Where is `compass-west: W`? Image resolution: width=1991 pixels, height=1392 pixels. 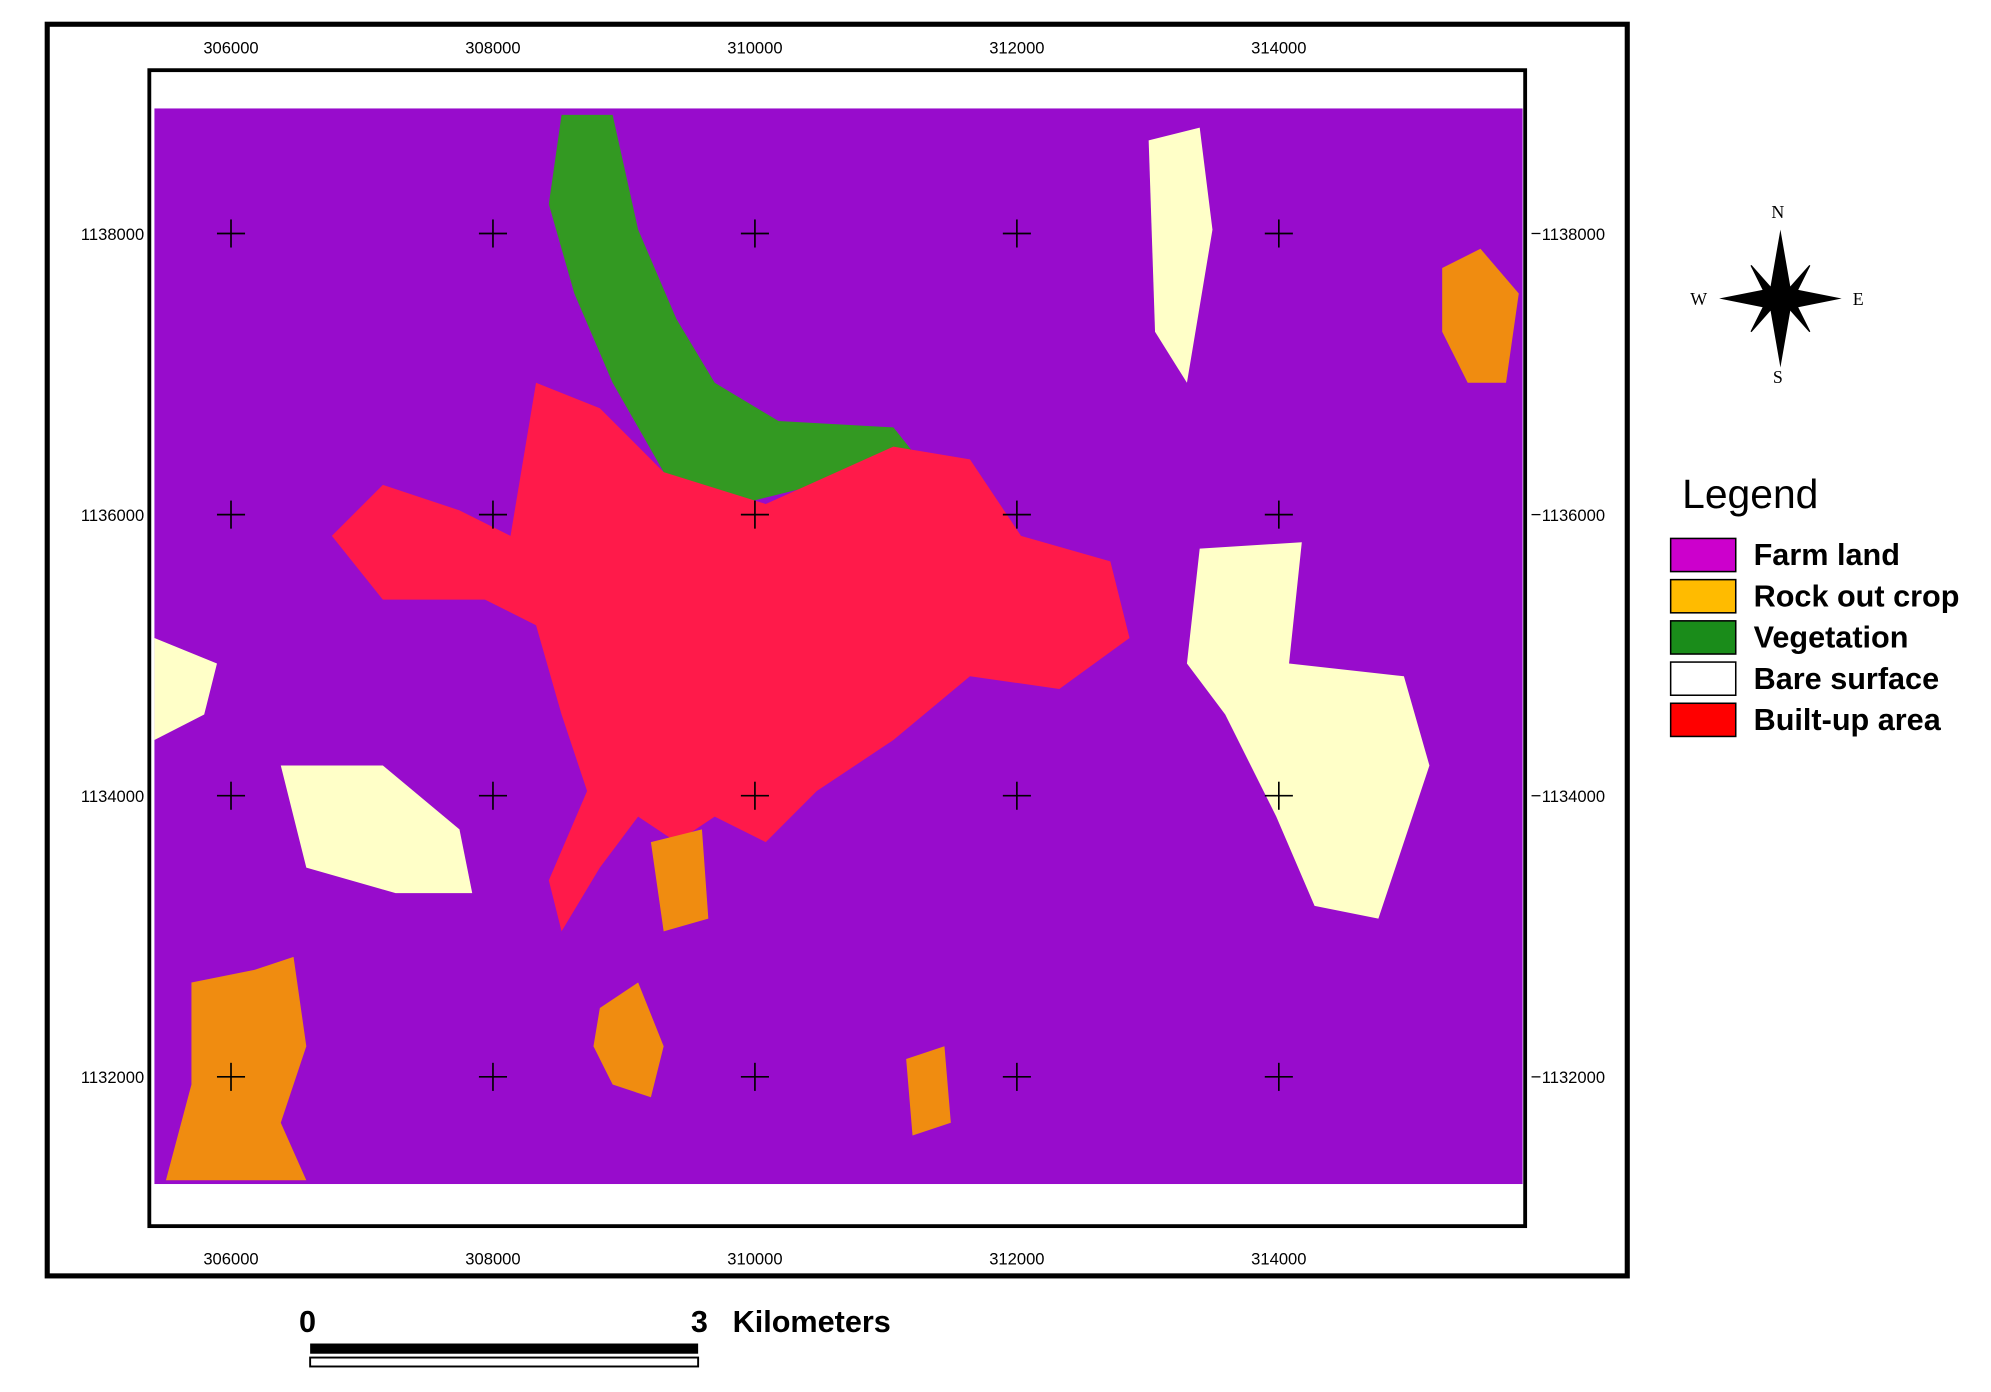
compass-west: W is located at coordinates (1698, 299).